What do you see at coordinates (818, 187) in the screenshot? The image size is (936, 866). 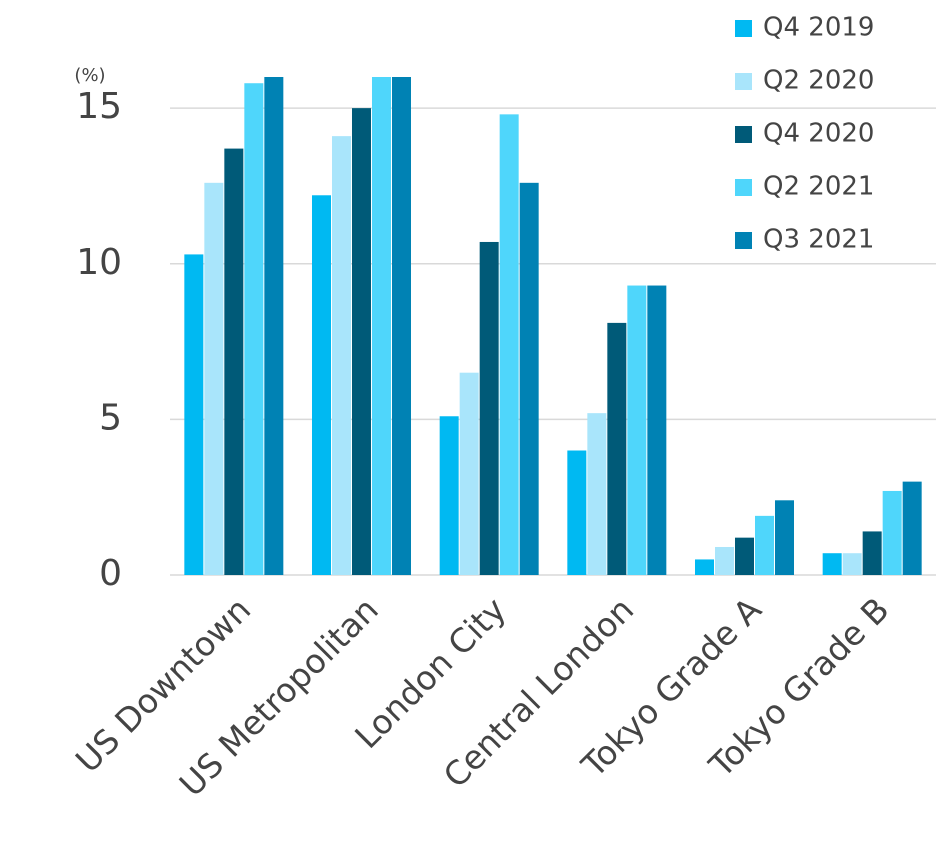 I see `legend-label: Q2 2021` at bounding box center [818, 187].